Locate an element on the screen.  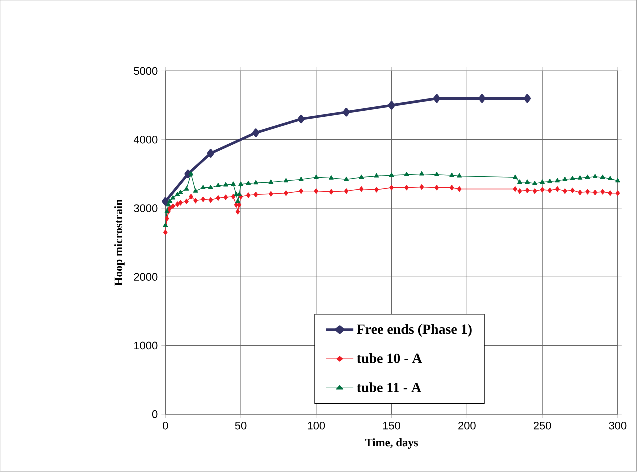
x-tick-label: 100 is located at coordinates (317, 426).